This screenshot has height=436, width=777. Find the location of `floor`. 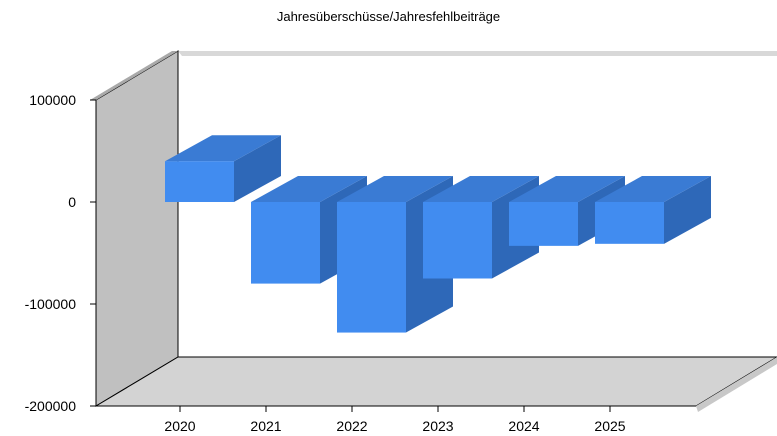

floor is located at coordinates (435, 381).